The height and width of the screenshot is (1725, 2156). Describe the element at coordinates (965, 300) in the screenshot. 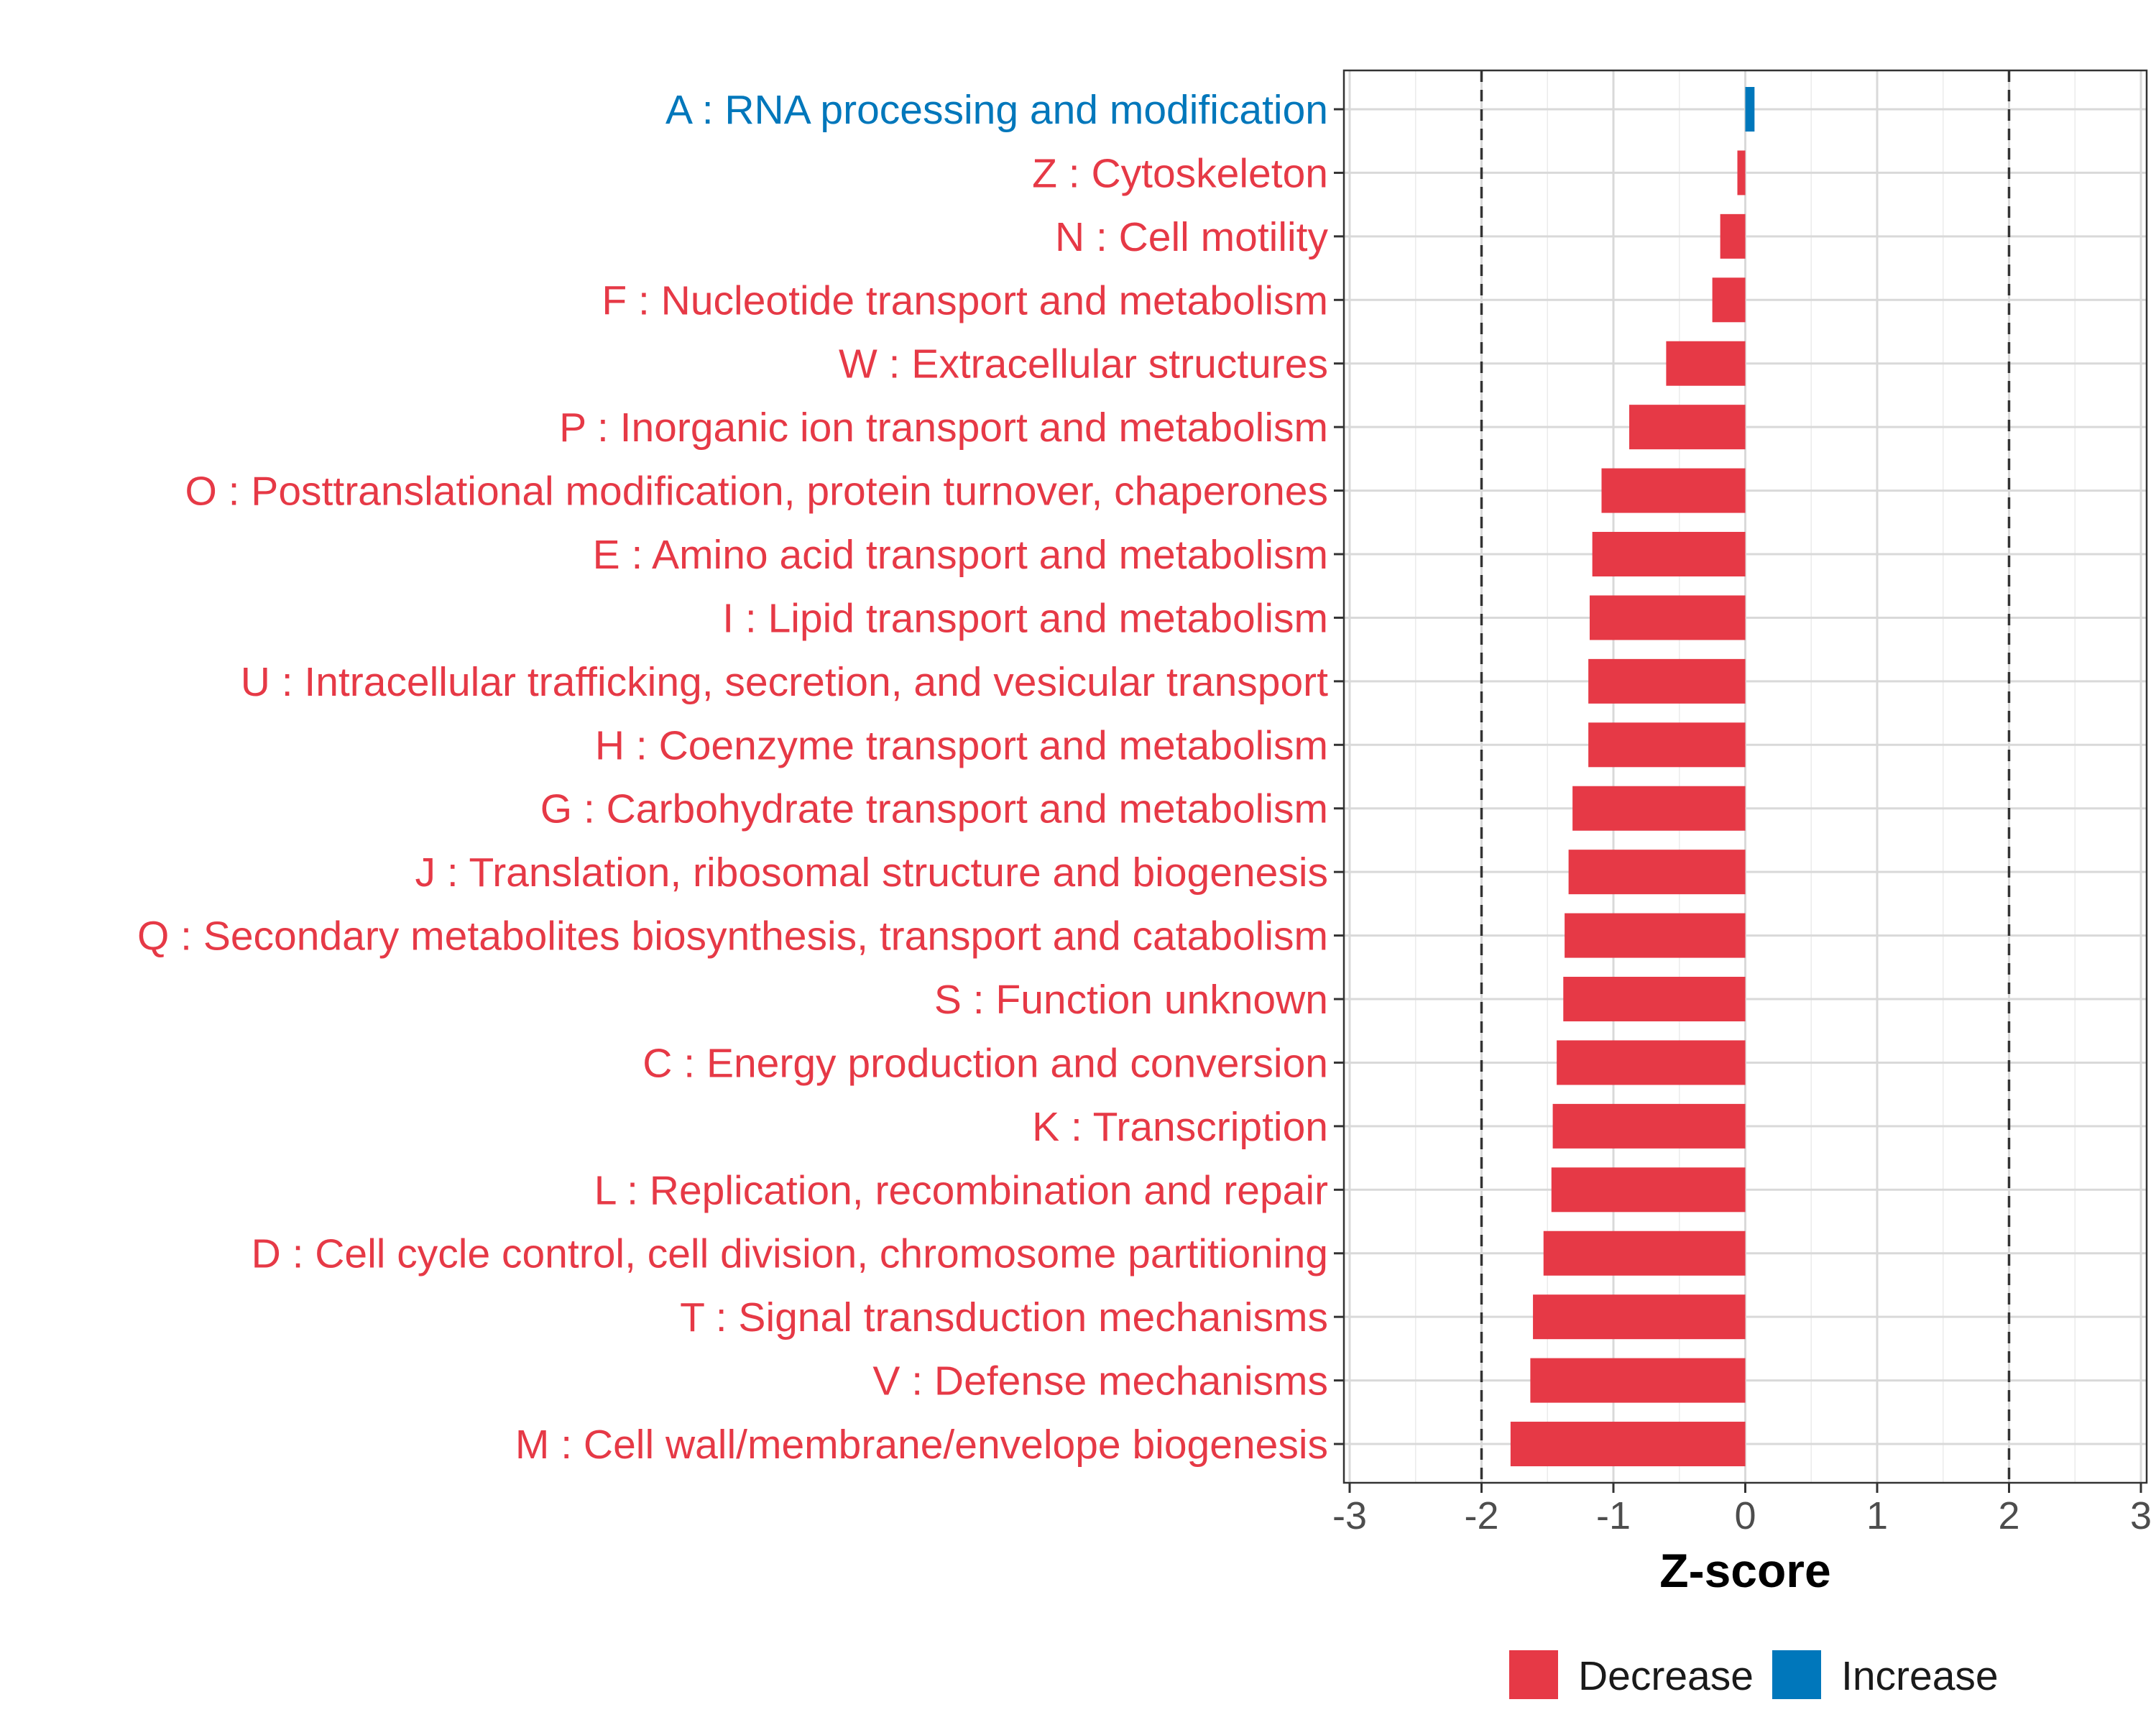

I see `y-tick-label: F : Nucleotide transport and metabolism` at that location.